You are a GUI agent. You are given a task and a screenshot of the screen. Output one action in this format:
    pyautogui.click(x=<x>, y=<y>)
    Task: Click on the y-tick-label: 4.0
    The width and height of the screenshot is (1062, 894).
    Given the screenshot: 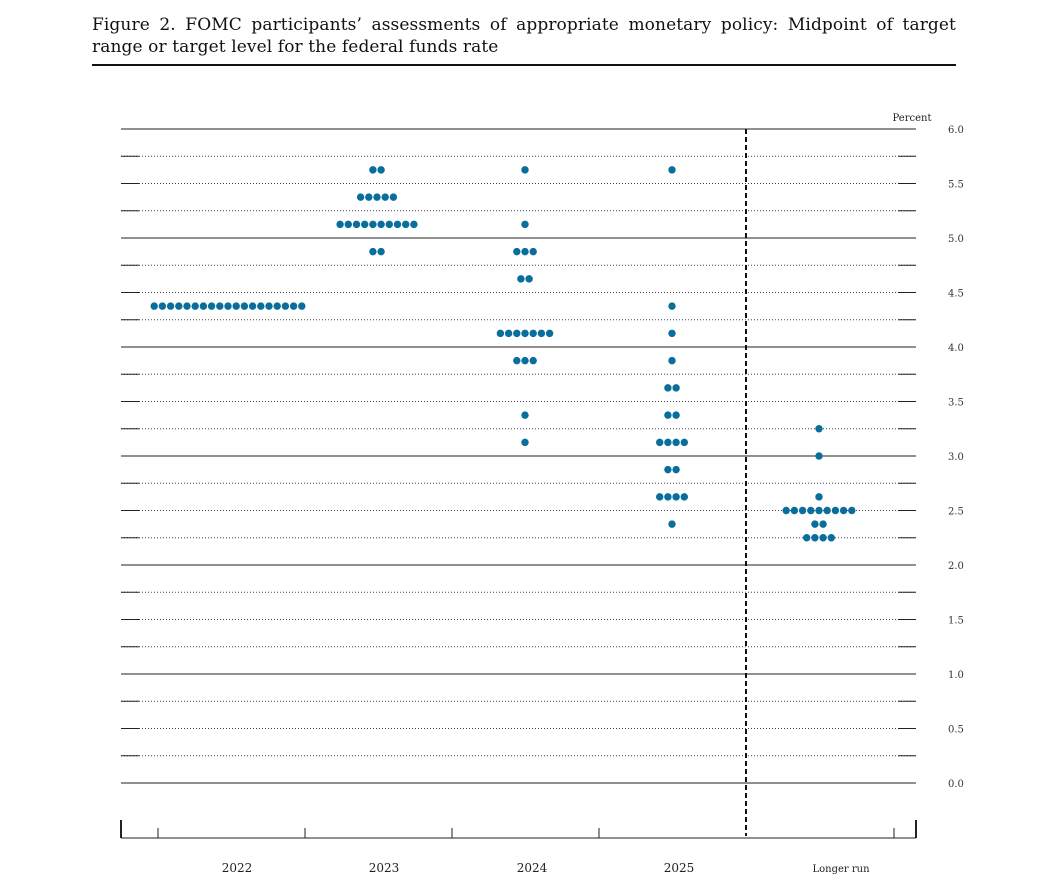 What is the action you would take?
    pyautogui.click(x=956, y=348)
    